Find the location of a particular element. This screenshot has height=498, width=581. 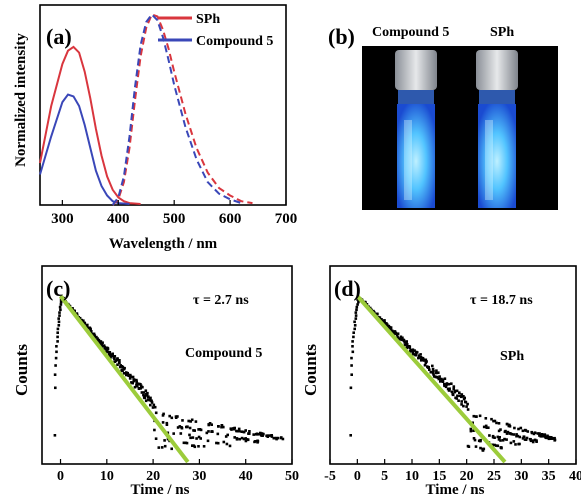

panel-d-fit-line is located at coordinates (431, 379).